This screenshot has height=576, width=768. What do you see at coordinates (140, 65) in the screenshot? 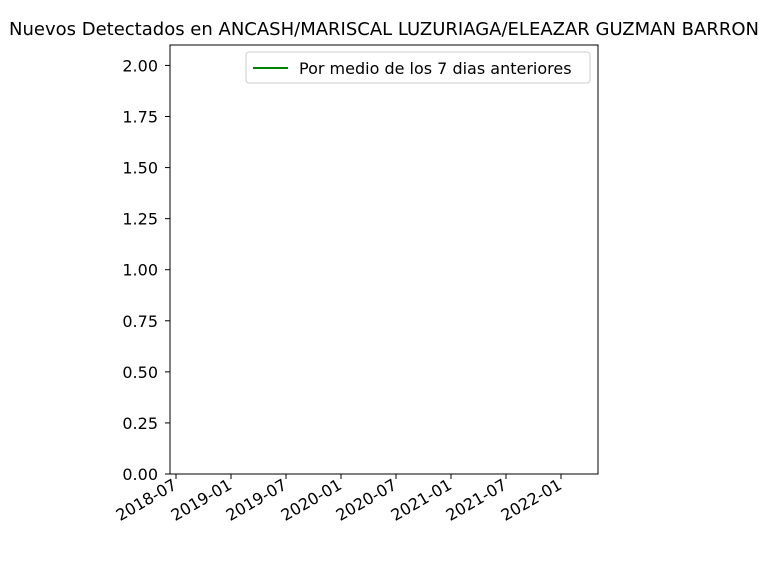
I see `y-tick-label: 2.00` at bounding box center [140, 65].